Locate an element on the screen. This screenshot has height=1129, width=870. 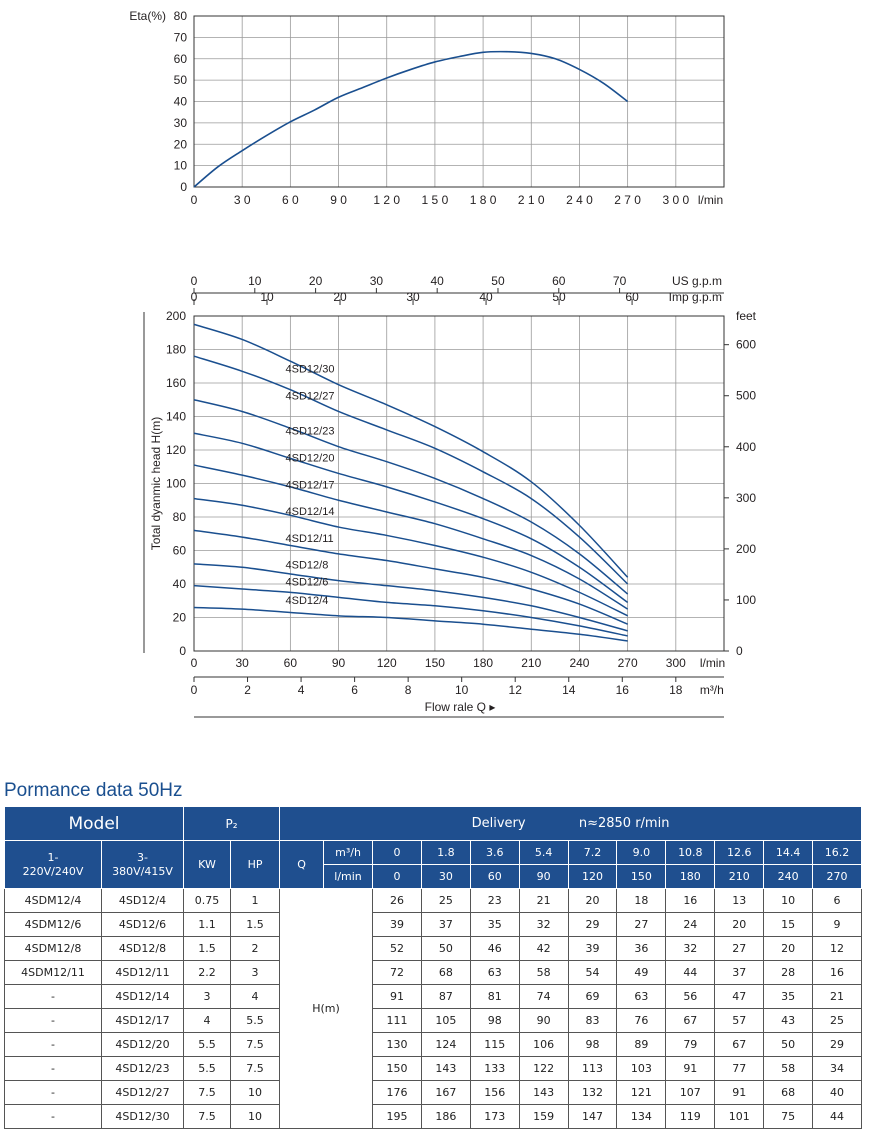
plot-frame is located at coordinates (459, 101).